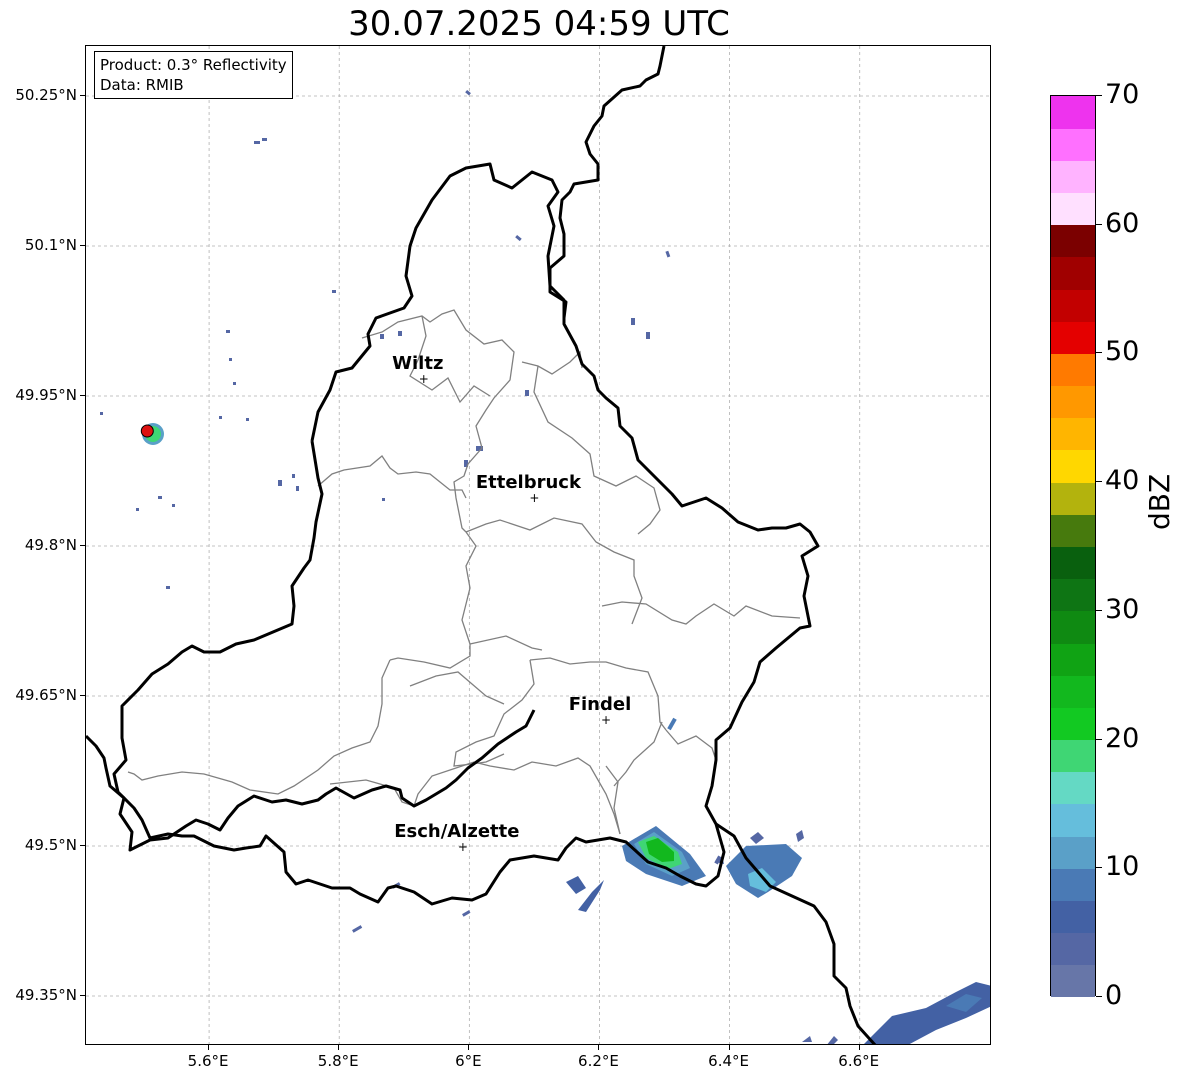 This screenshot has height=1081, width=1184. What do you see at coordinates (927, 1013) in the screenshot?
I see `echo-band-southeast` at bounding box center [927, 1013].